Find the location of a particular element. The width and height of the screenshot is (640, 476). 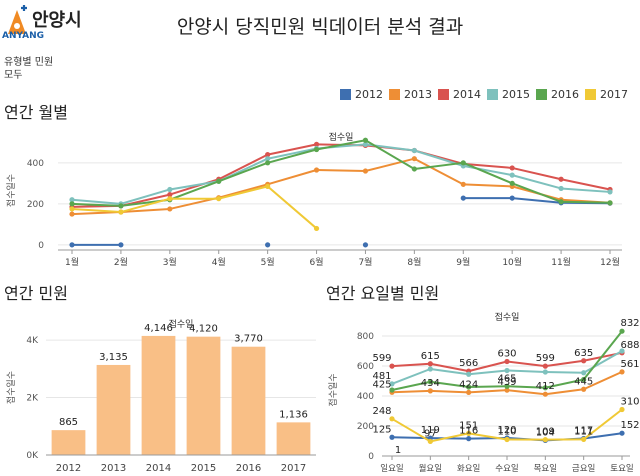

legend-item-2015: 2015 is located at coordinates (508, 94).